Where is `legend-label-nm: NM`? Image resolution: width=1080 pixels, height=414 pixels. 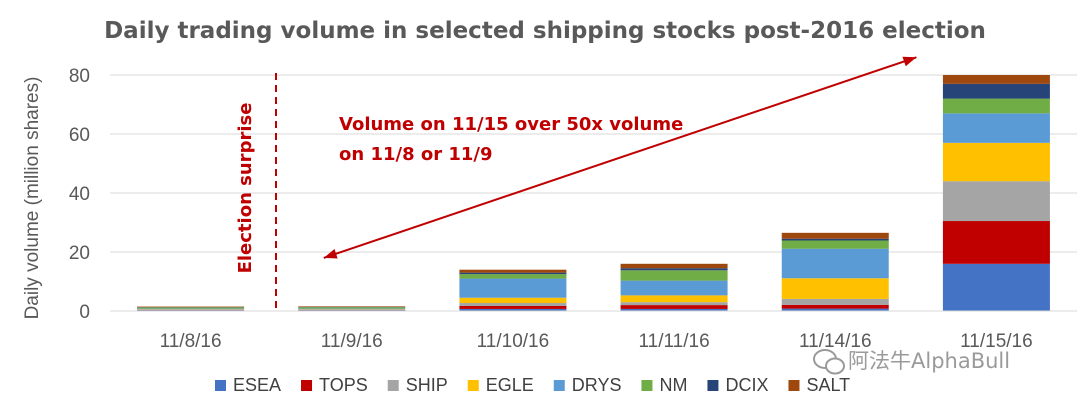
legend-label-nm: NM is located at coordinates (673, 385).